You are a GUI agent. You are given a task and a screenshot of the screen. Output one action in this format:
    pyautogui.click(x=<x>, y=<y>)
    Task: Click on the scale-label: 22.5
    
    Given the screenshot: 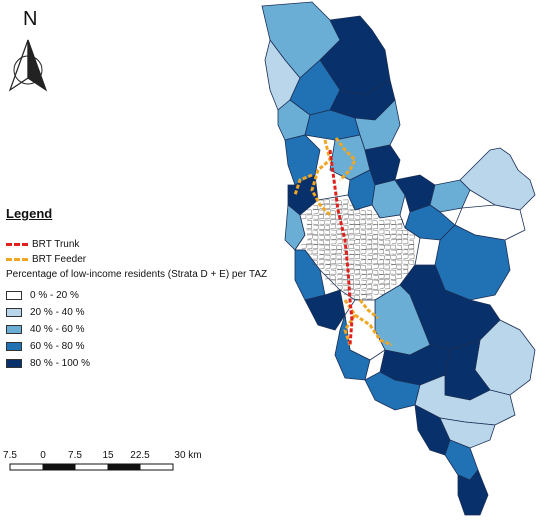 What is the action you would take?
    pyautogui.click(x=140, y=455)
    